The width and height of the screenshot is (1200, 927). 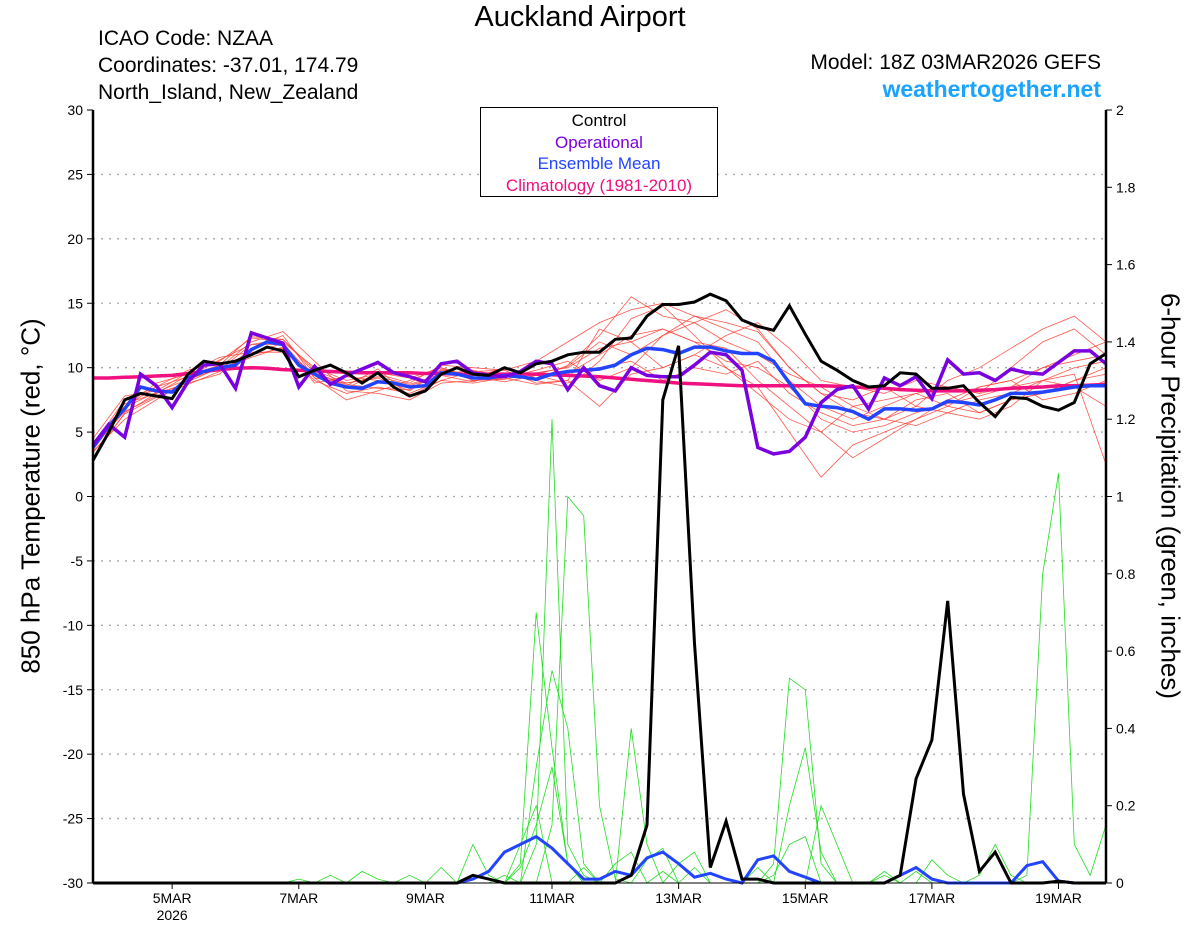 I want to click on x-tick-label: 9MAR, so click(x=425, y=898).